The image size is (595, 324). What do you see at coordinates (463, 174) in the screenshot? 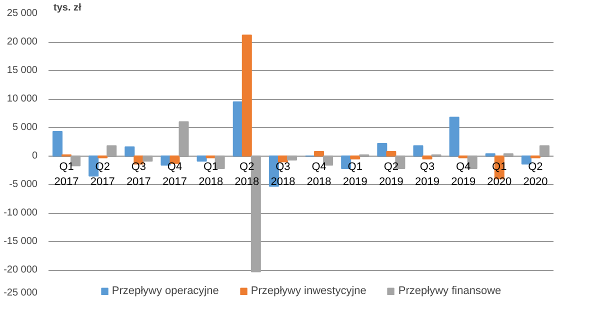
I see `x-tick-label: Q4 2019` at bounding box center [463, 174].